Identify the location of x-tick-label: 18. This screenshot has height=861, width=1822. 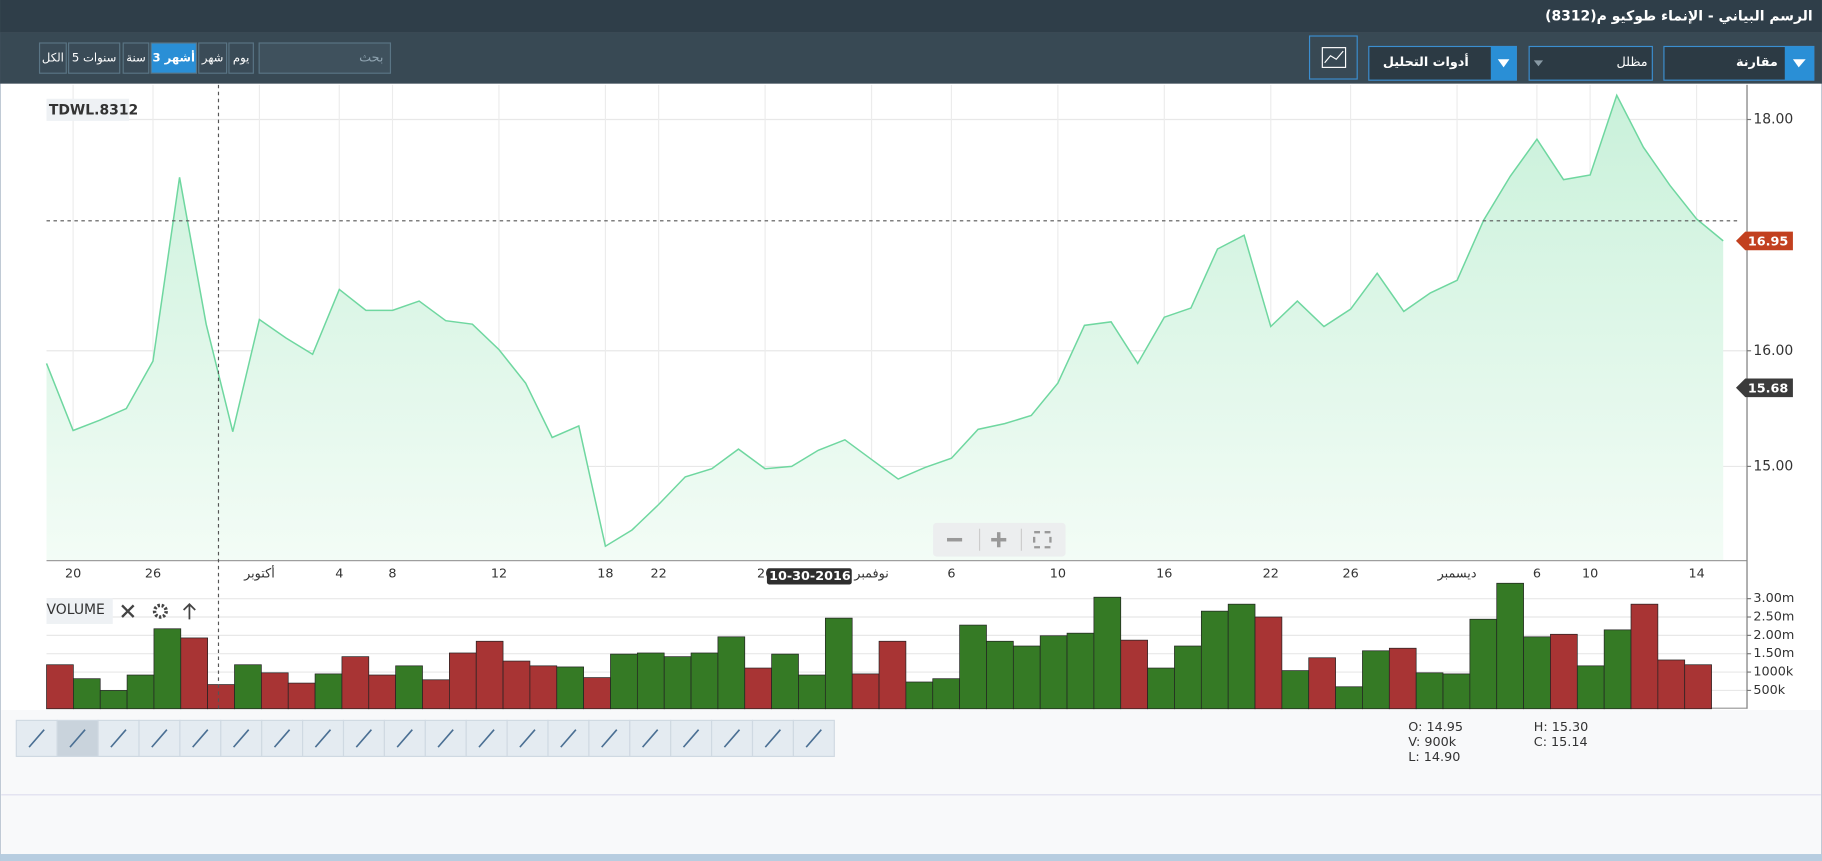
(605, 574).